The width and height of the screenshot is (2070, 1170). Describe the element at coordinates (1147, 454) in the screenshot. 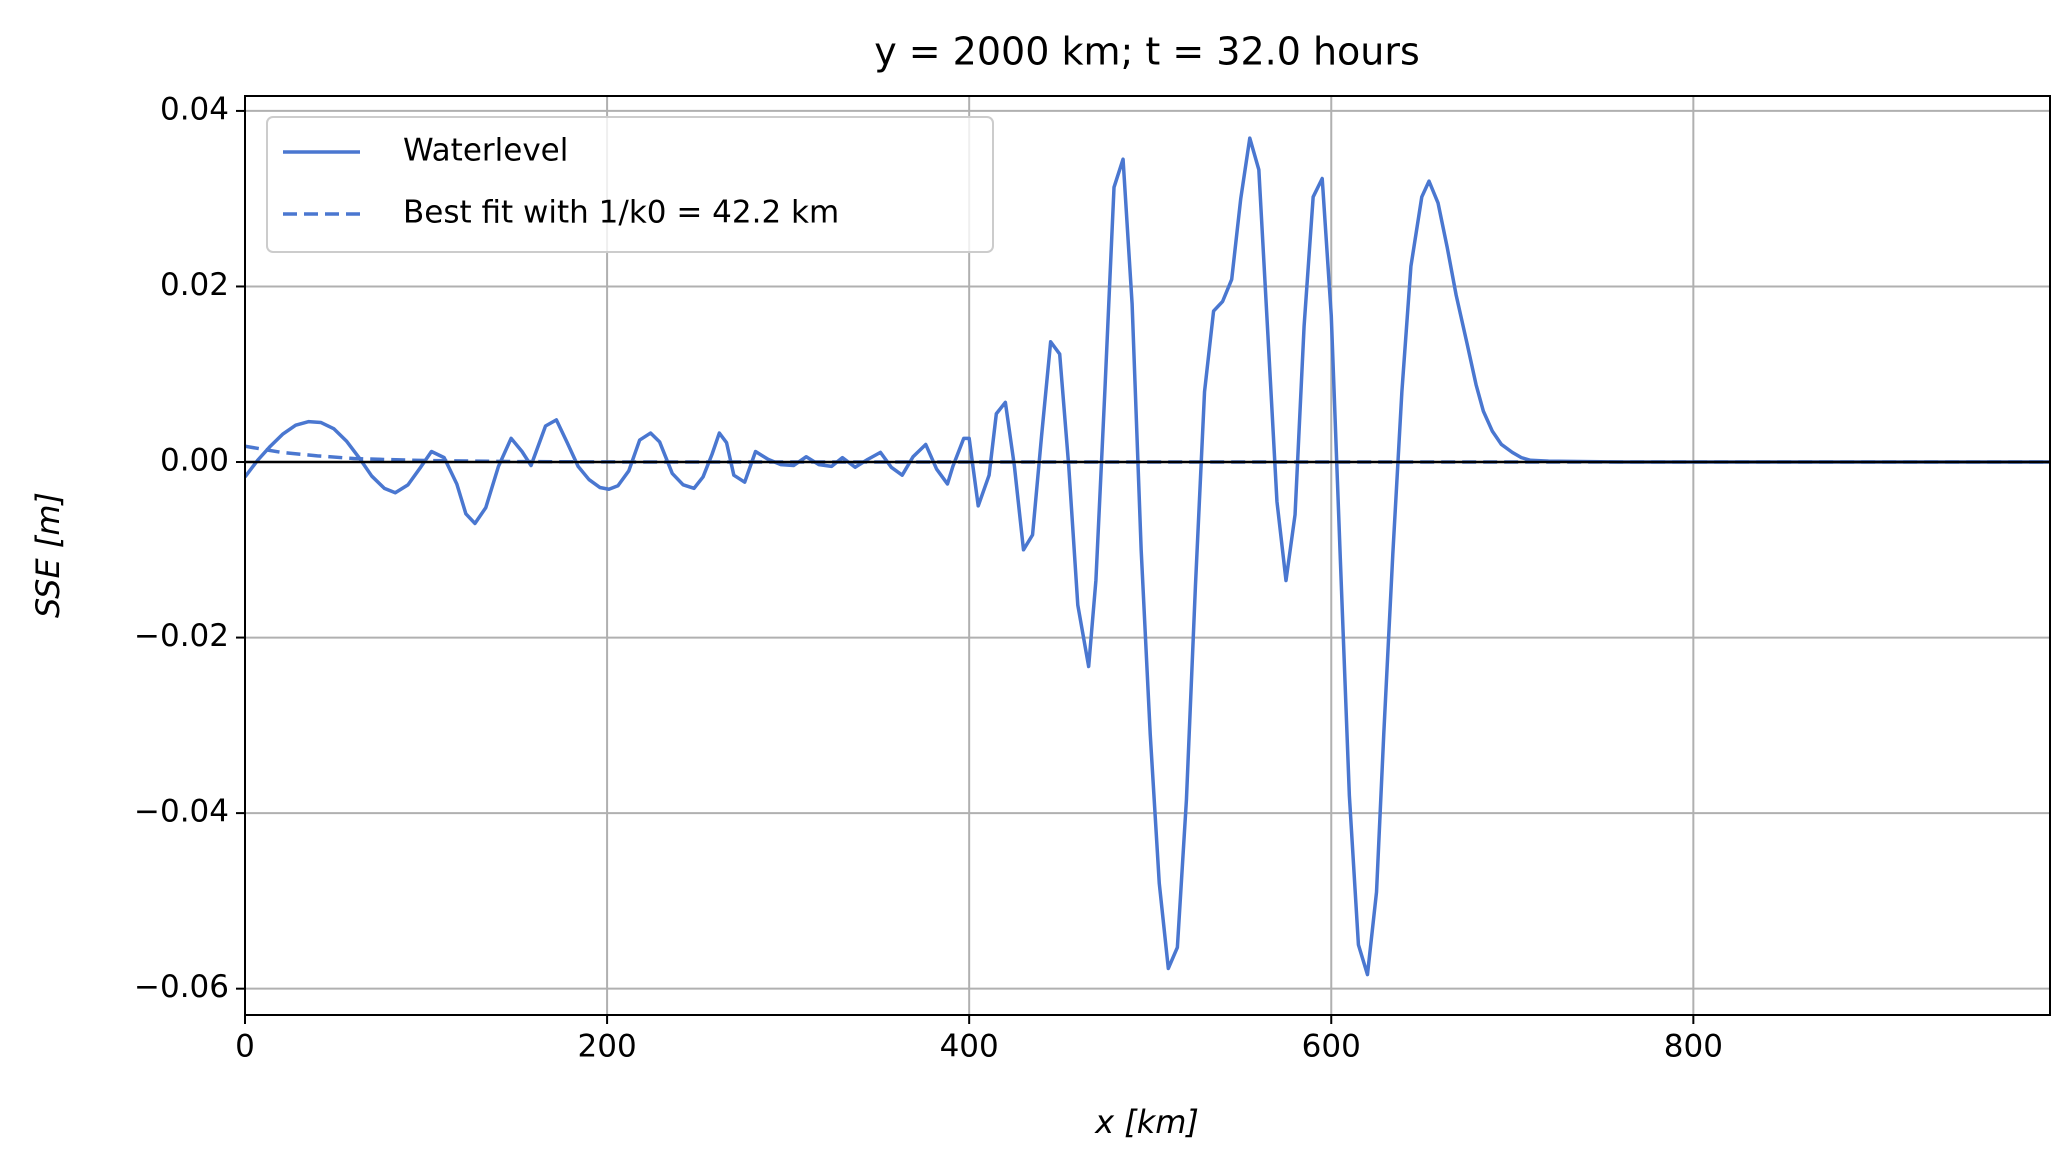

I see `series-line` at that location.